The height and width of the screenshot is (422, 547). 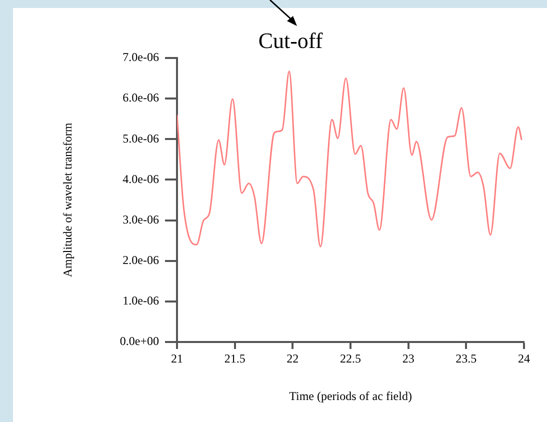 What do you see at coordinates (140, 260) in the screenshot?
I see `y-tick-label: 2.0e-06` at bounding box center [140, 260].